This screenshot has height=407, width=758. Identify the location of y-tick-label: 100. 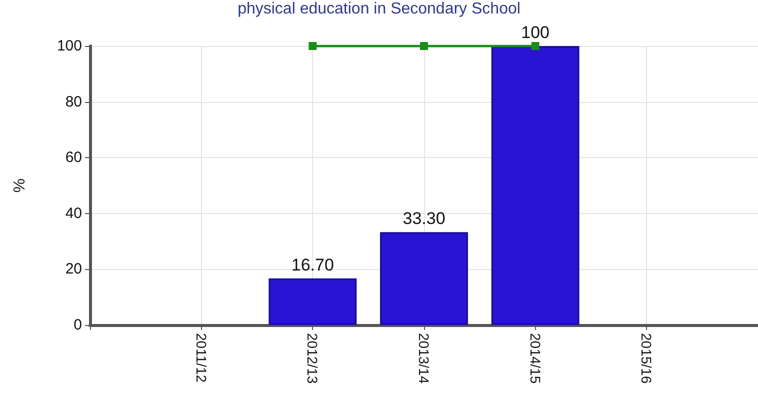
(69, 46).